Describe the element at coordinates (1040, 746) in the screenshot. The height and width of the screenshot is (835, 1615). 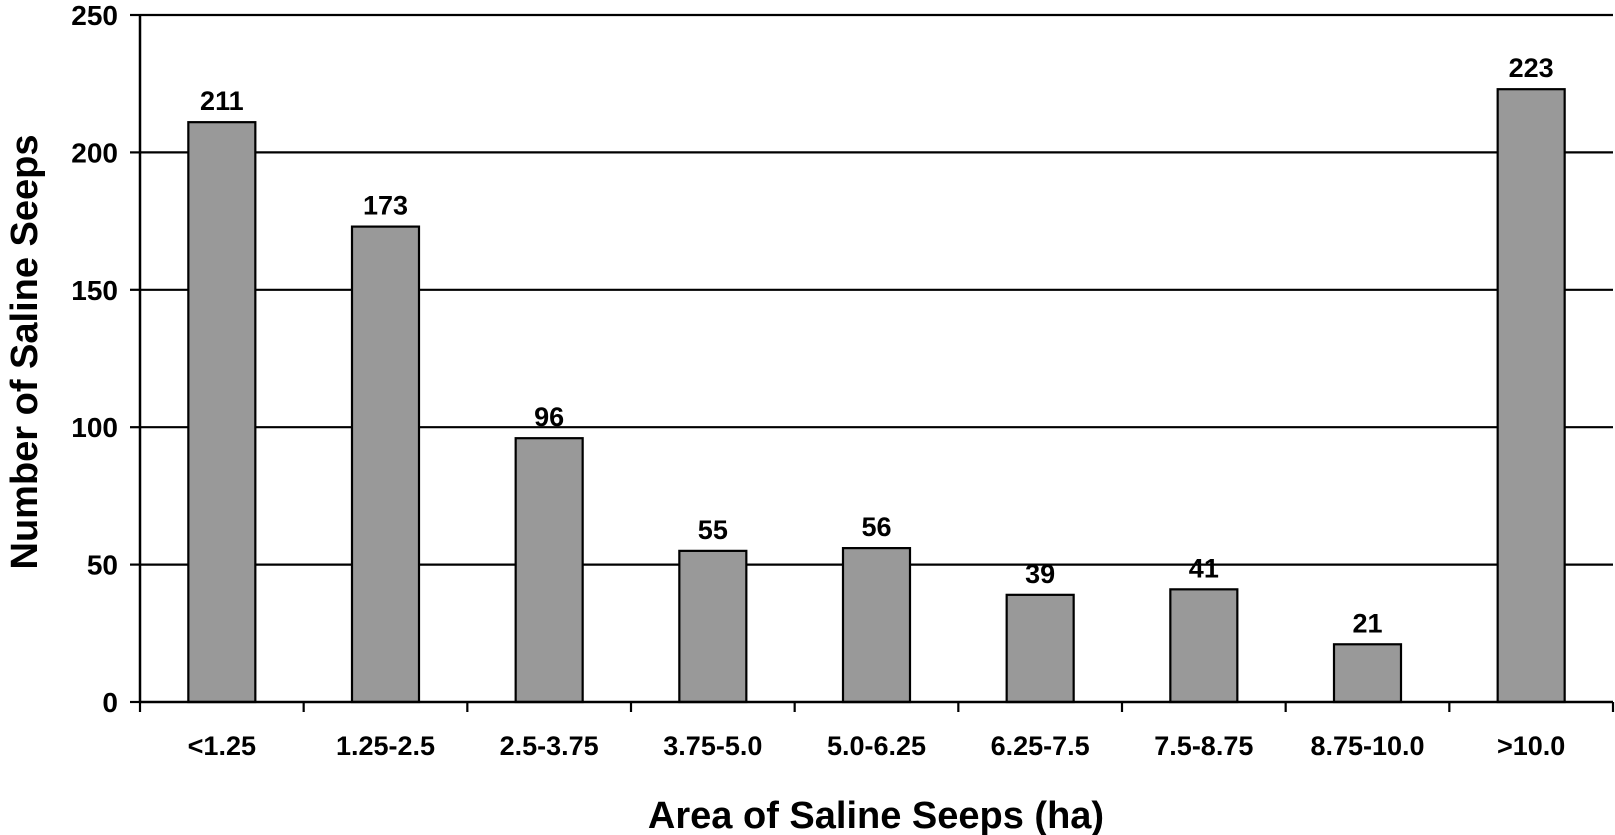
I see `x-category-label: 6.25-7.5` at that location.